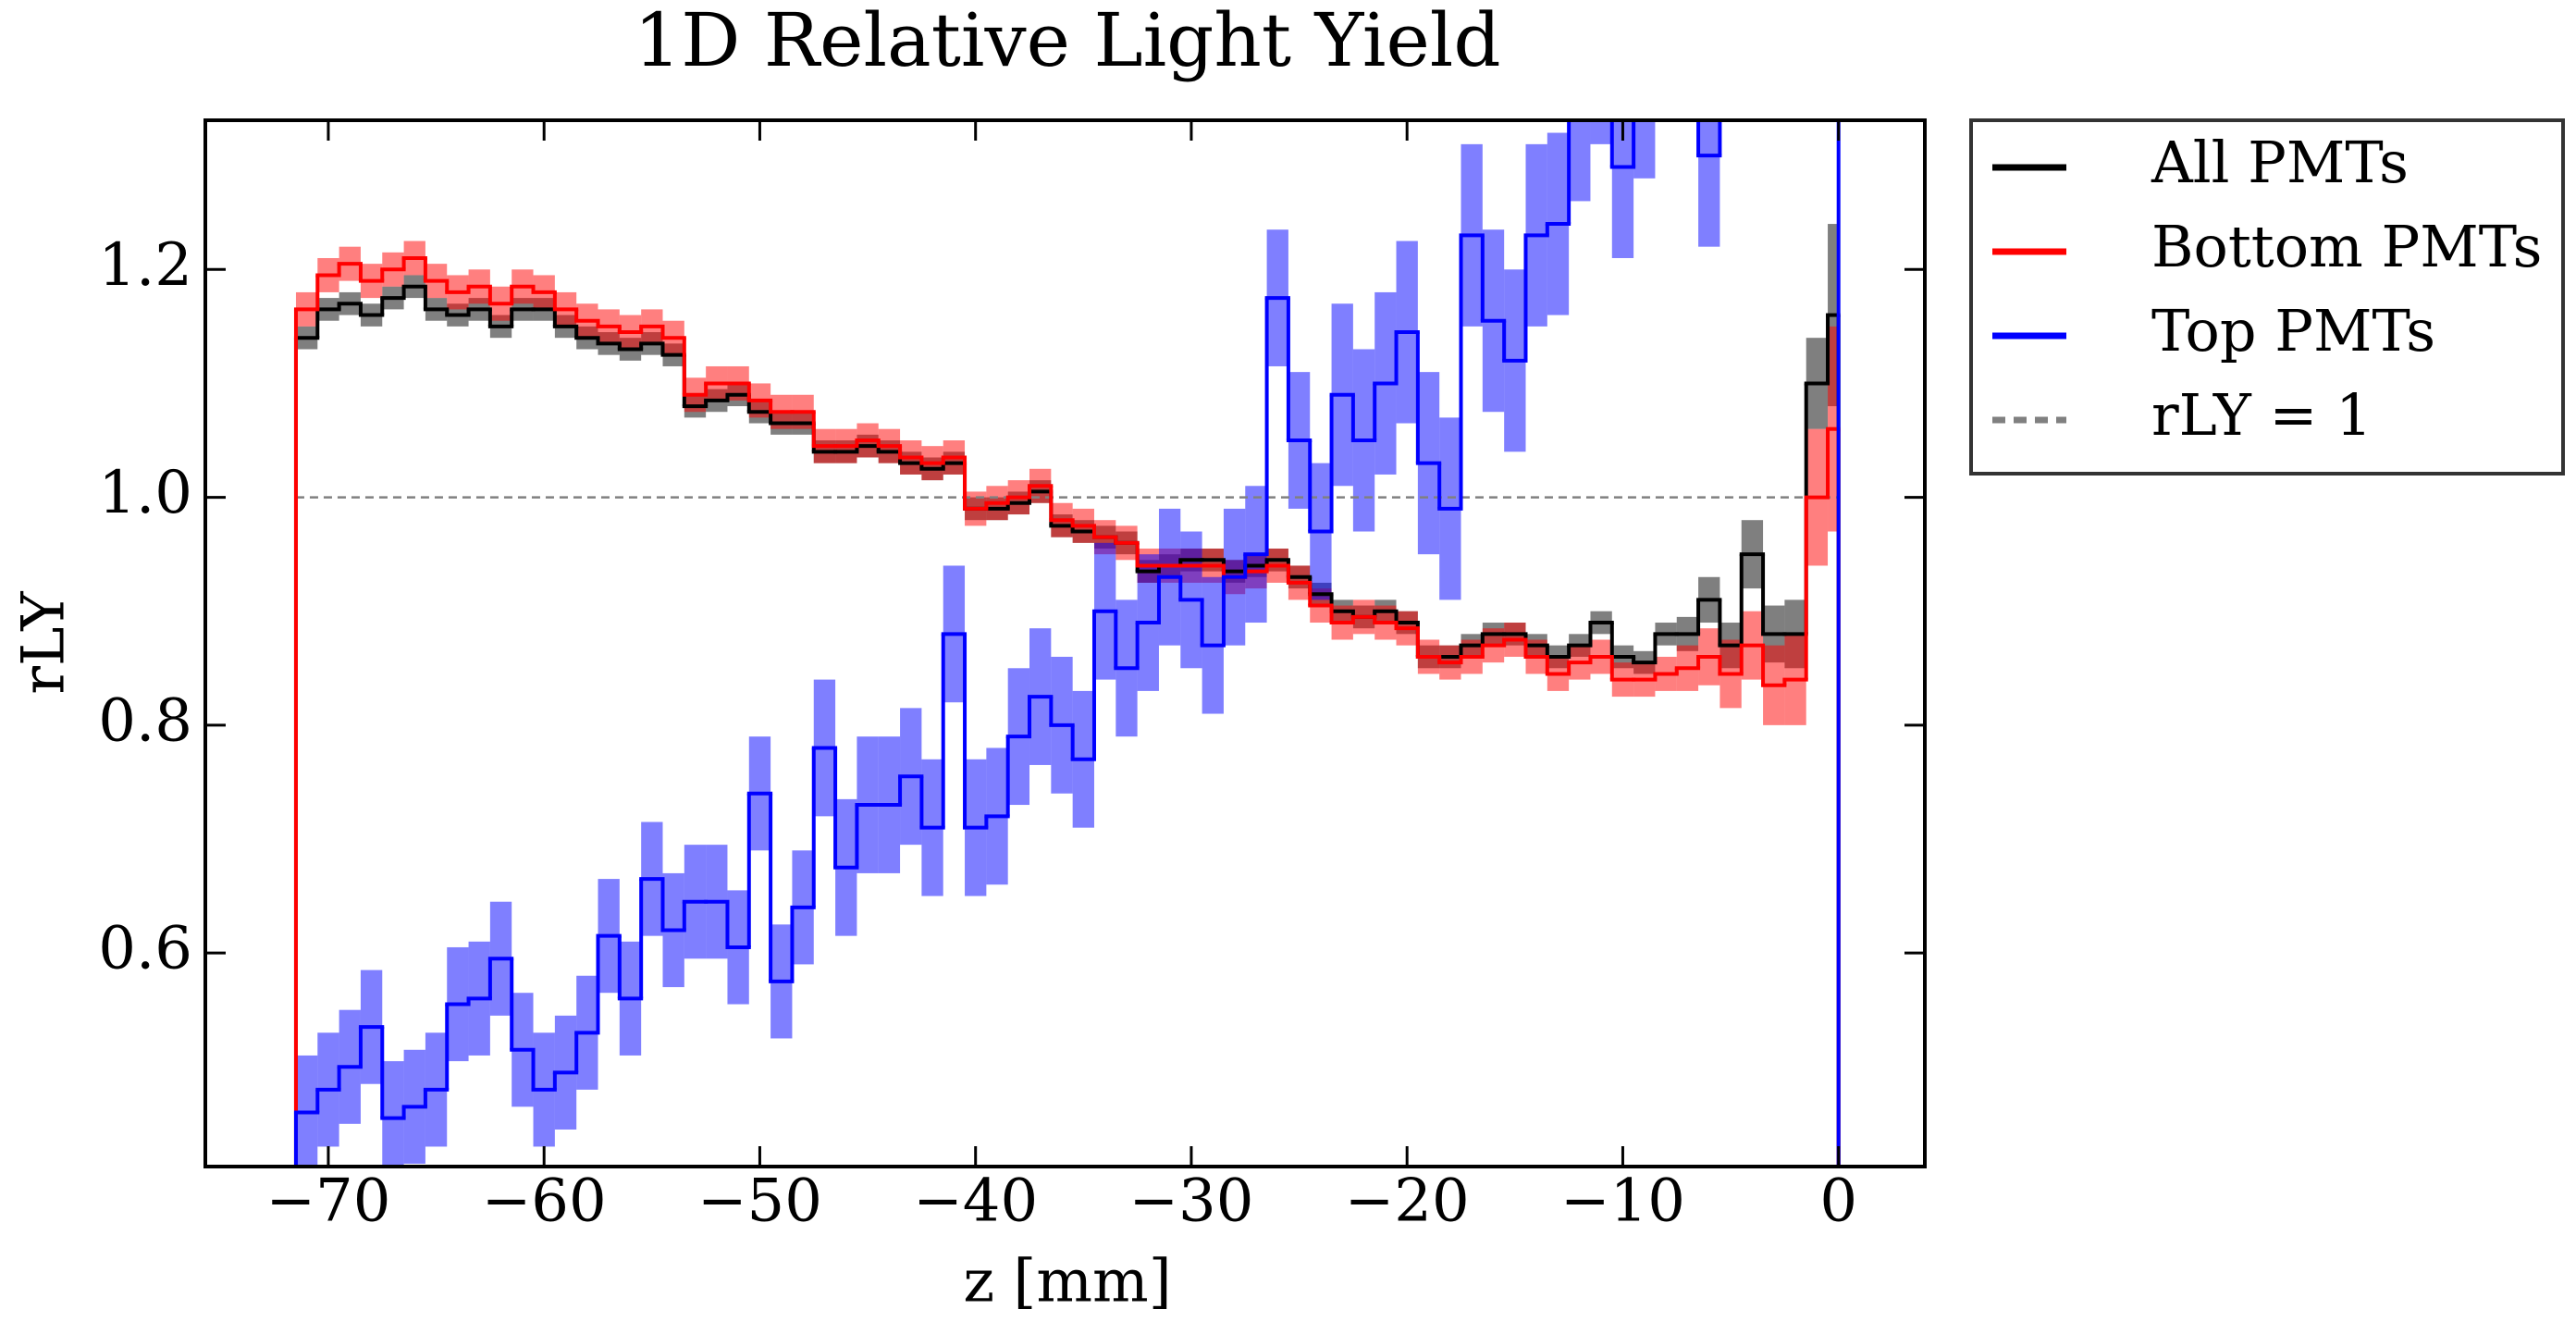 This screenshot has height=1334, width=2576. Describe the element at coordinates (2267, 289) in the screenshot. I see `legend: All PMTs Bottom PMTs Top PMTs rLY = 1` at that location.